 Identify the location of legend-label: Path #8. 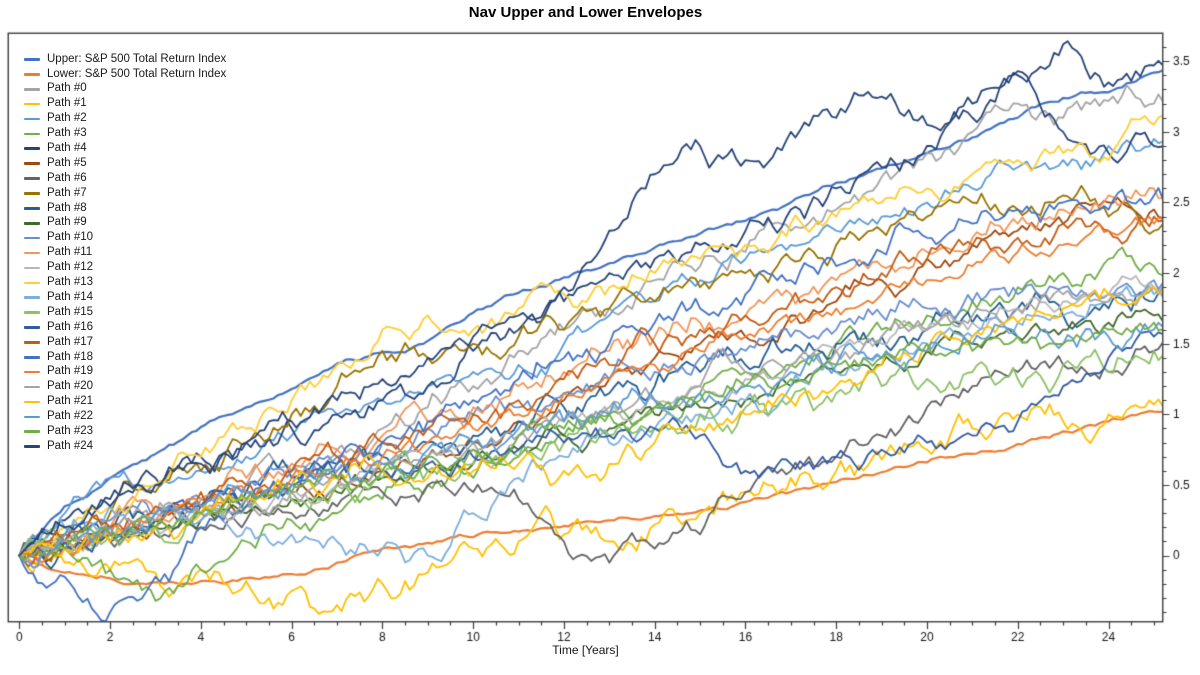
(67, 207).